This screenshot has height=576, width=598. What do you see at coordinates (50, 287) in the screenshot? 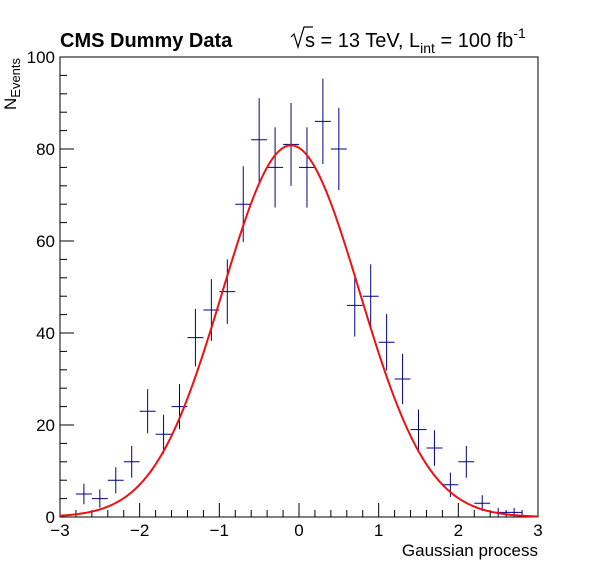
I see `y-axis: 0 20 40 60 80 100` at bounding box center [50, 287].